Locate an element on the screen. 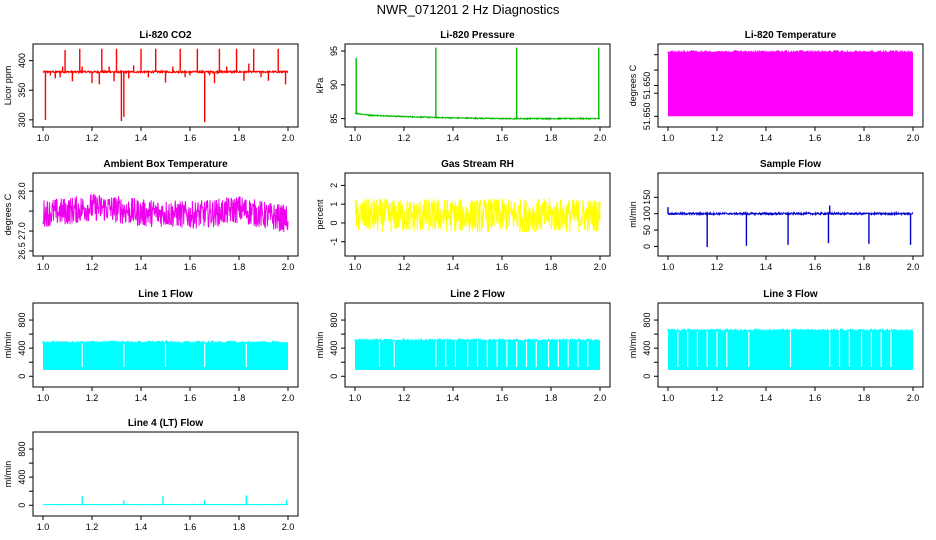 Image resolution: width=936 pixels, height=540 pixels. y-tick-label: 27.0 is located at coordinates (22, 231).